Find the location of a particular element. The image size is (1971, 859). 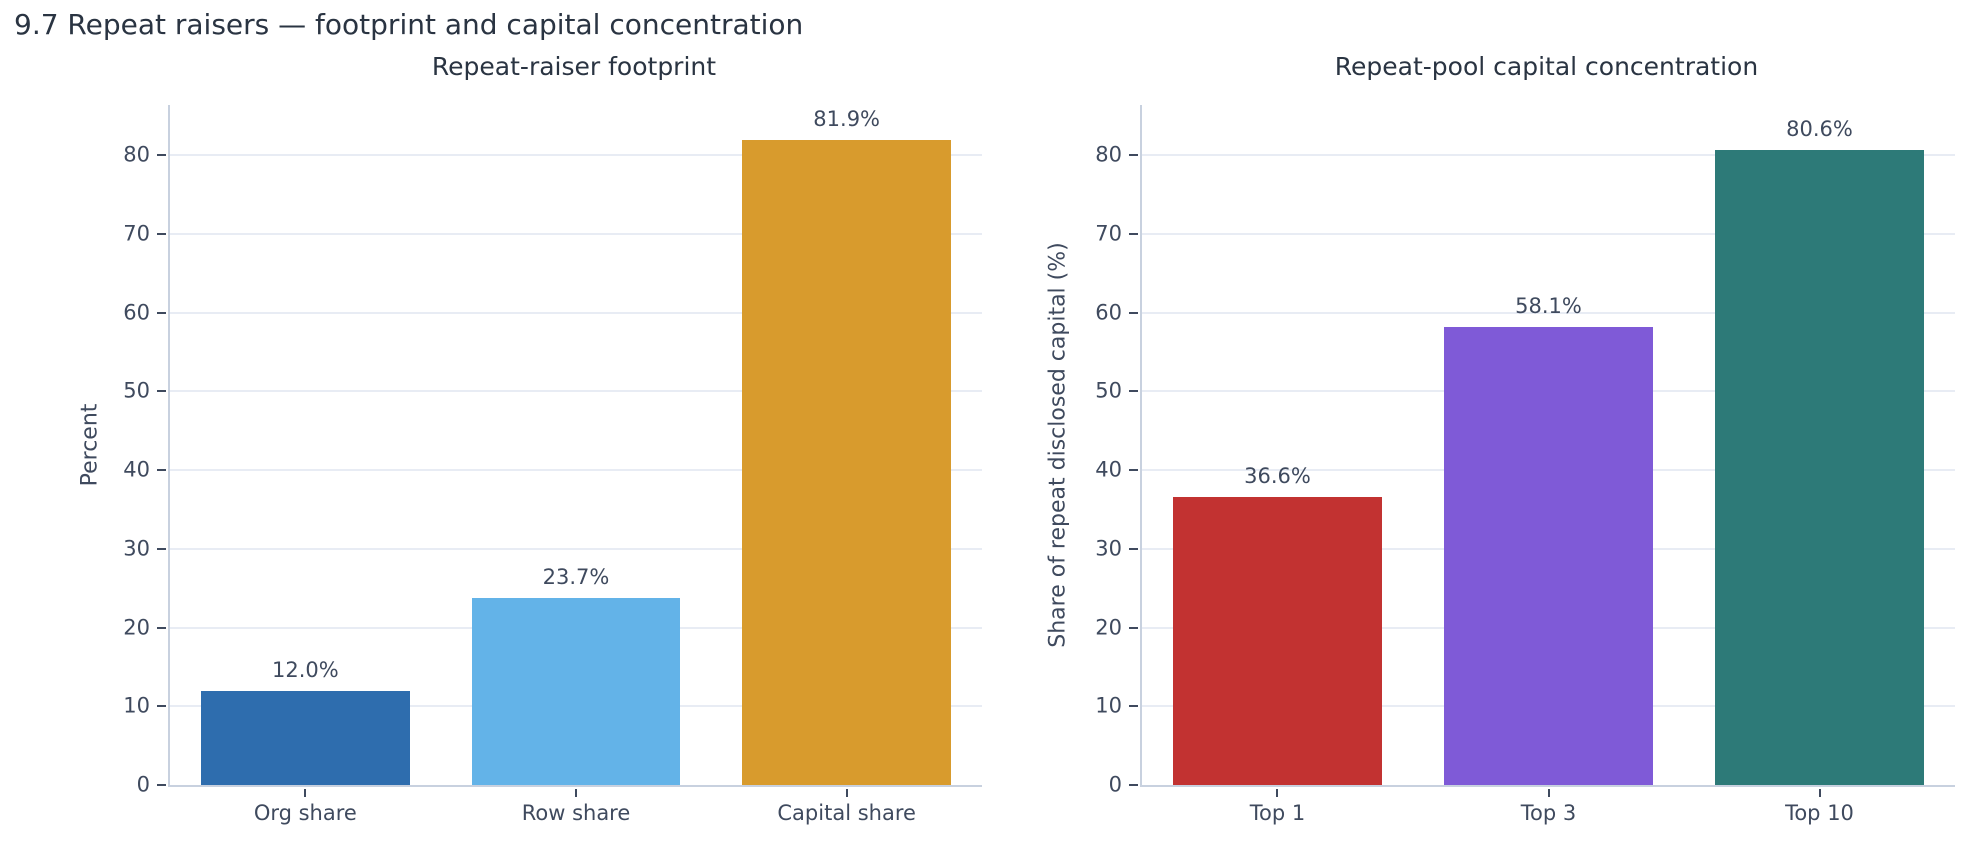

bar-value-label: 58.1% is located at coordinates (1548, 306).